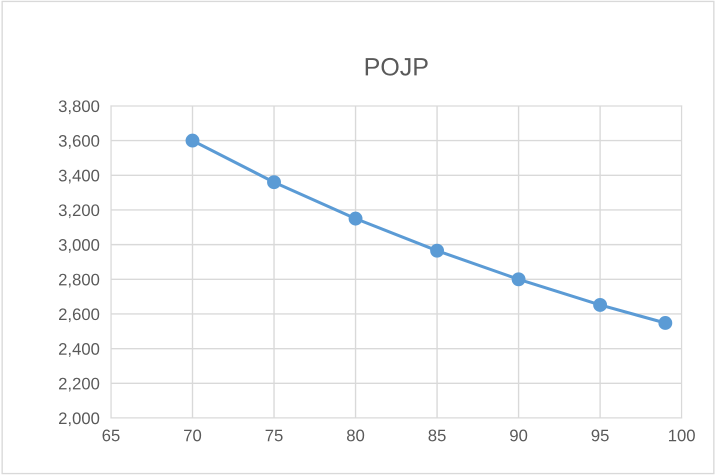 This screenshot has height=475, width=716. Describe the element at coordinates (274, 436) in the screenshot. I see `x-tick-label: 75` at that location.